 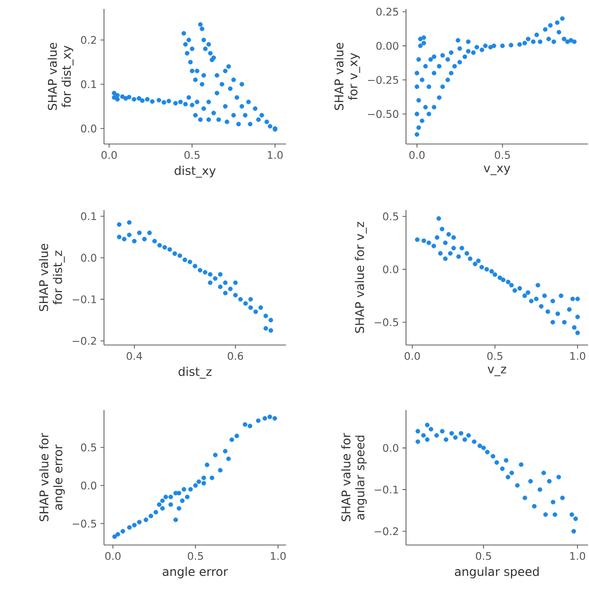 What do you see at coordinates (386, 490) in the screenshot?
I see `y-tick-label: −0.1` at bounding box center [386, 490].